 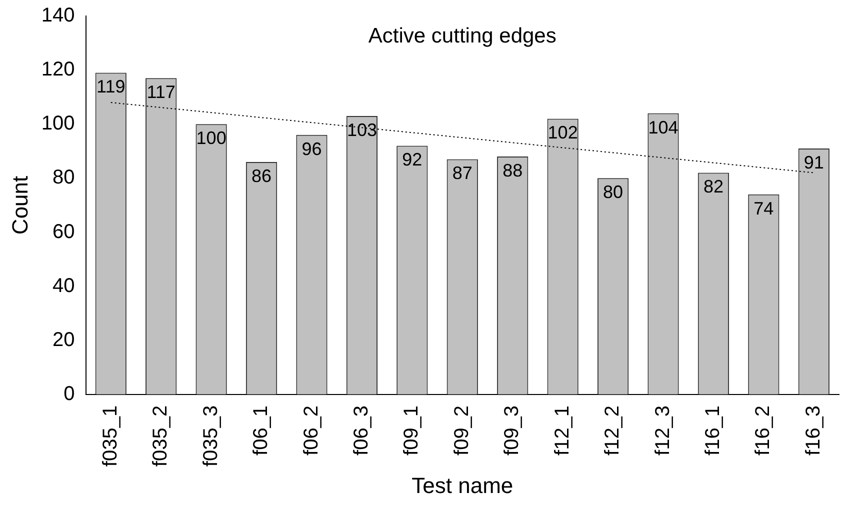 What do you see at coordinates (764, 208) in the screenshot?
I see `data-label: 74` at bounding box center [764, 208].